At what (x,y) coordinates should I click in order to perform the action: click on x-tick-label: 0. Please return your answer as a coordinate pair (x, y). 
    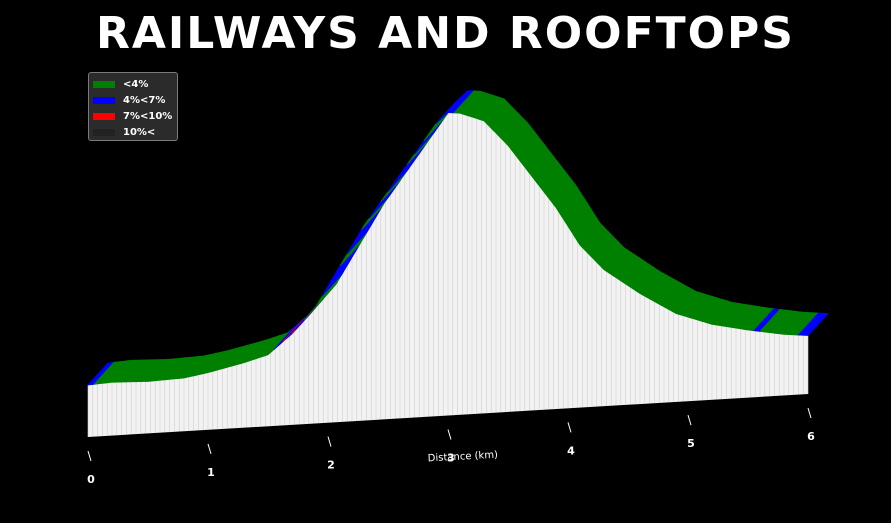
    Looking at the image, I should click on (91, 479).